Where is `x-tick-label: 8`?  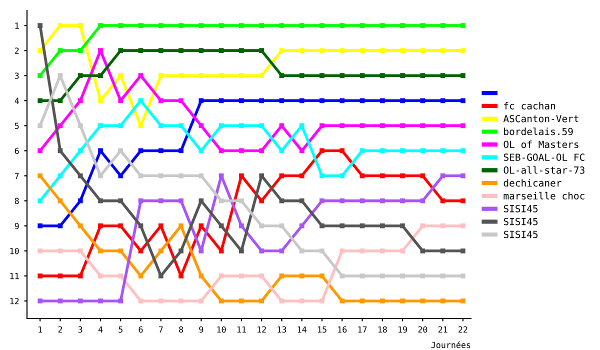
x-tick-label: 8 is located at coordinates (181, 329).